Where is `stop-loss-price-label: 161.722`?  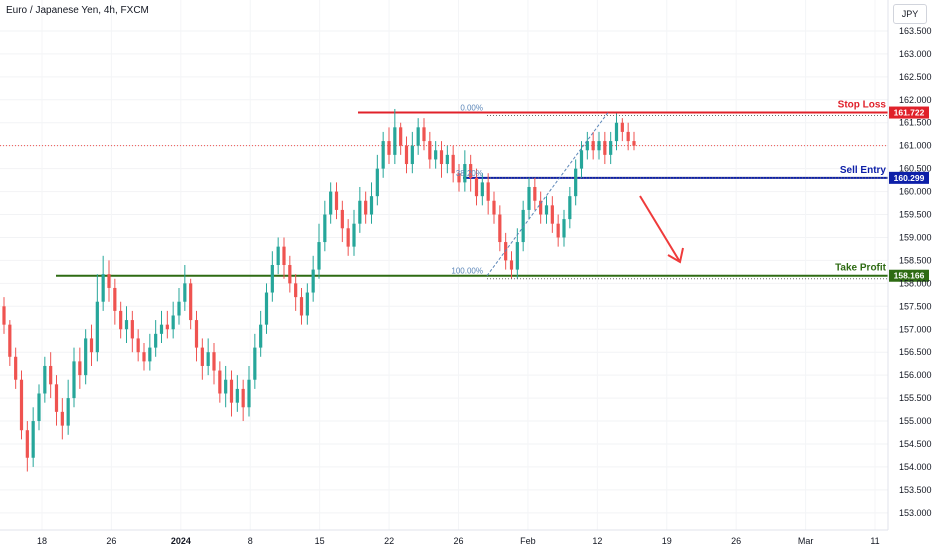
stop-loss-price-label: 161.722 is located at coordinates (909, 113).